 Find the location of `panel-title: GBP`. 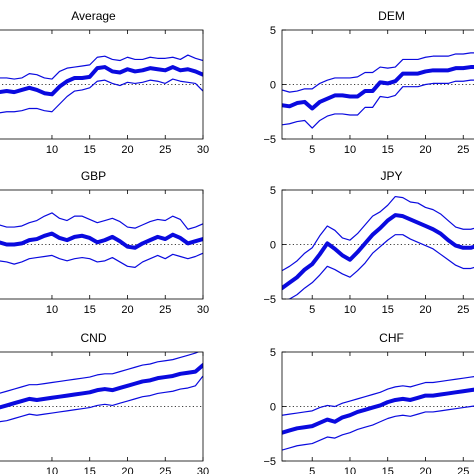

panel-title: GBP is located at coordinates (93, 176).